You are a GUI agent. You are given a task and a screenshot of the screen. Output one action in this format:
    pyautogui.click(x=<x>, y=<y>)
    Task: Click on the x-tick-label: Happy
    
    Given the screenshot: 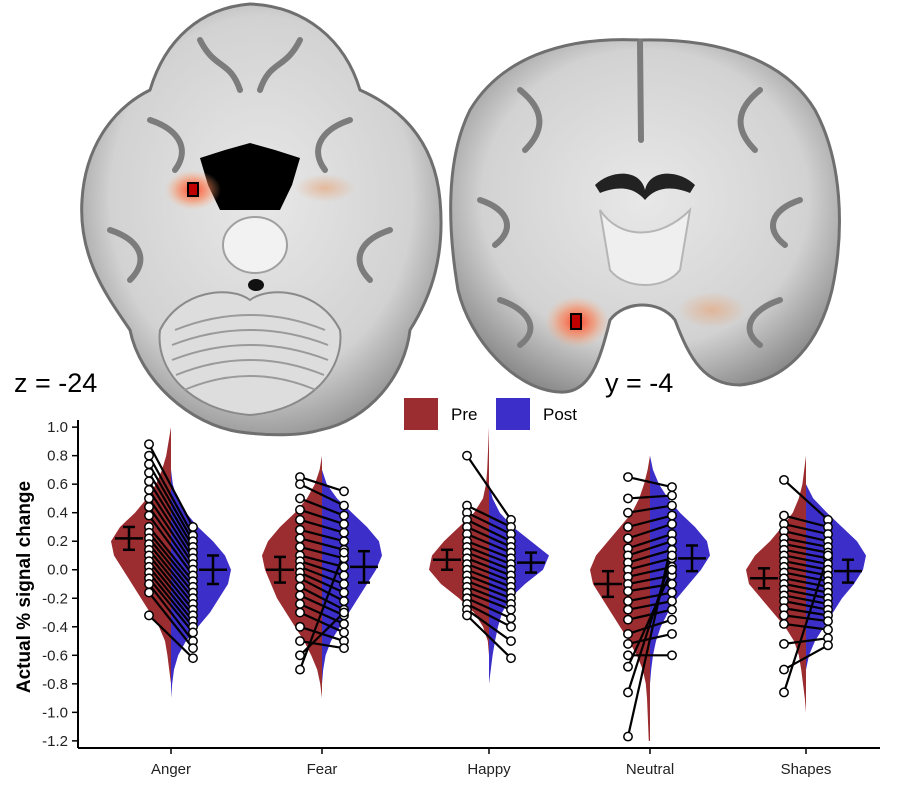 What is the action you would take?
    pyautogui.click(x=489, y=769)
    